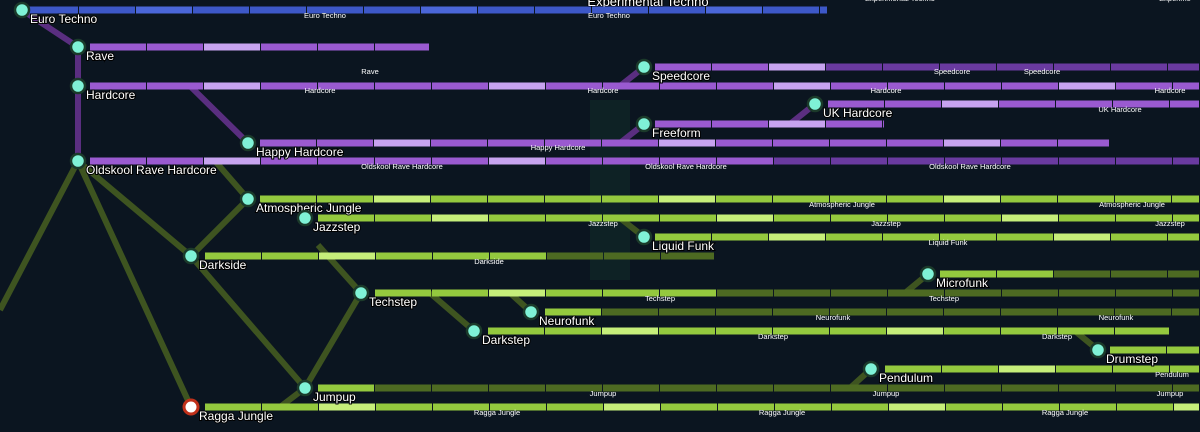  I want to click on genre-label: Darkstep, so click(506, 340).